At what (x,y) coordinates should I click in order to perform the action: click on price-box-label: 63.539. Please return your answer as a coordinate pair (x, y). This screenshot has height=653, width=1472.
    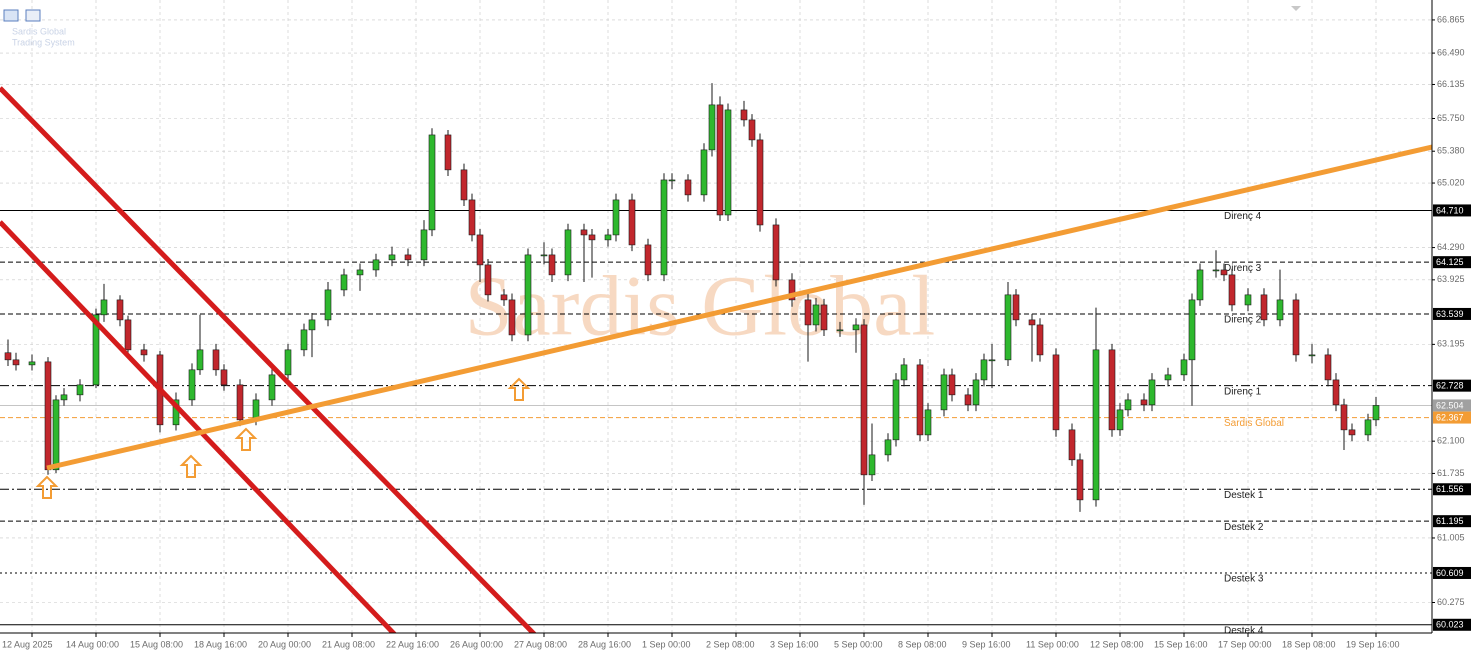
    Looking at the image, I should click on (1450, 314).